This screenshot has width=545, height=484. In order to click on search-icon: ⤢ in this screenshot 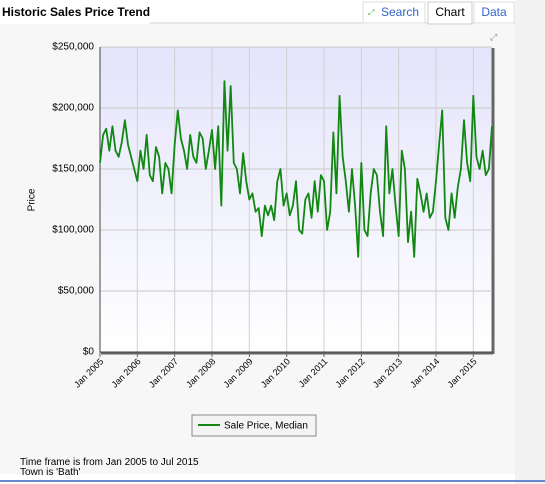, I will do `click(370, 12)`.